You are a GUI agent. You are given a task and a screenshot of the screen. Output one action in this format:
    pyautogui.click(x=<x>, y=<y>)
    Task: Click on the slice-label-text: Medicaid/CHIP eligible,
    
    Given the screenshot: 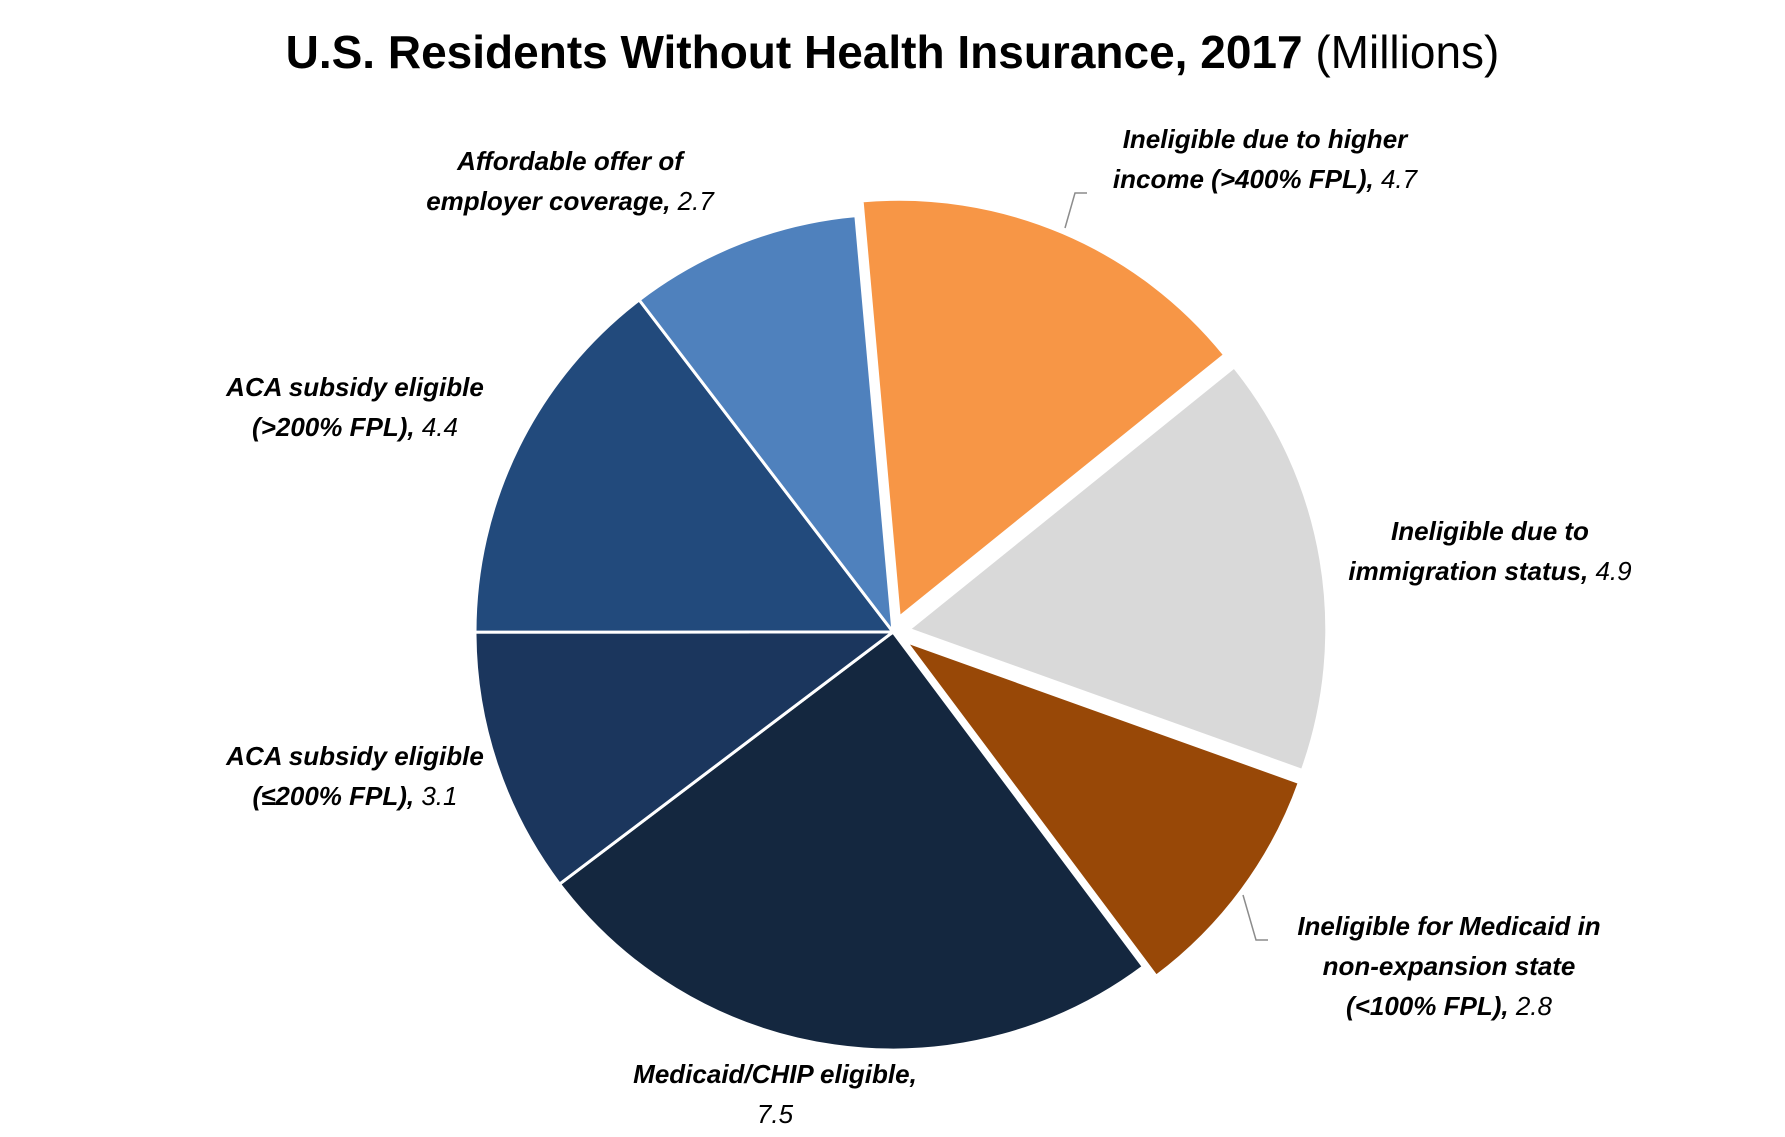 What is the action you would take?
    pyautogui.click(x=775, y=1074)
    